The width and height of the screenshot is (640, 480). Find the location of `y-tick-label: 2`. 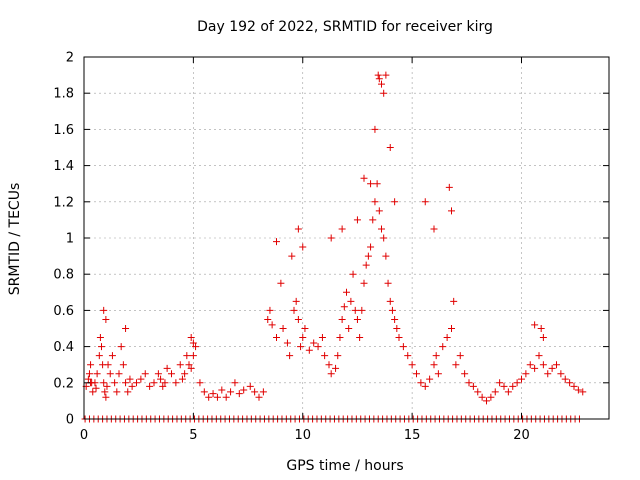

y-tick-label: 2 is located at coordinates (70, 58).